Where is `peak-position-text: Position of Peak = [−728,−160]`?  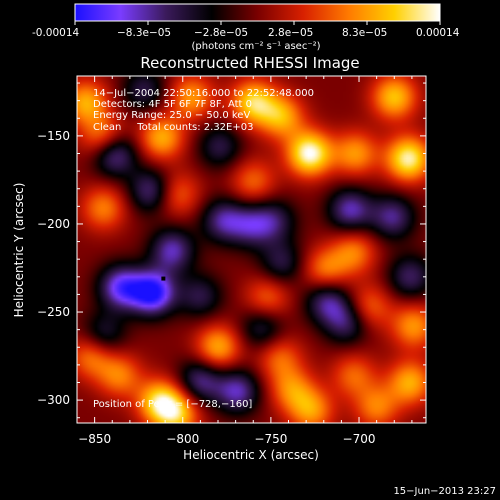 peak-position-text: Position of Peak = [−728,−160] is located at coordinates (172, 404).